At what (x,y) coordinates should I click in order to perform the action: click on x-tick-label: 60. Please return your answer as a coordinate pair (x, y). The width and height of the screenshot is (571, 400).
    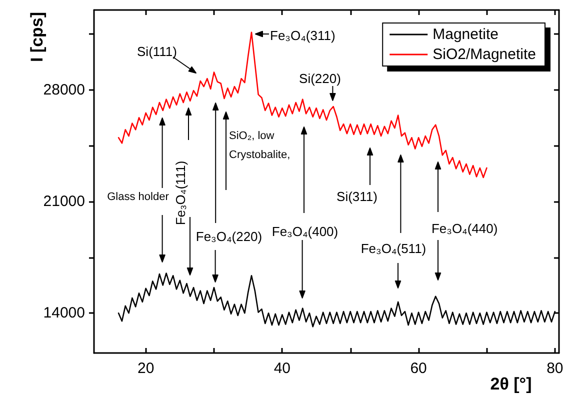
    Looking at the image, I should click on (418, 368).